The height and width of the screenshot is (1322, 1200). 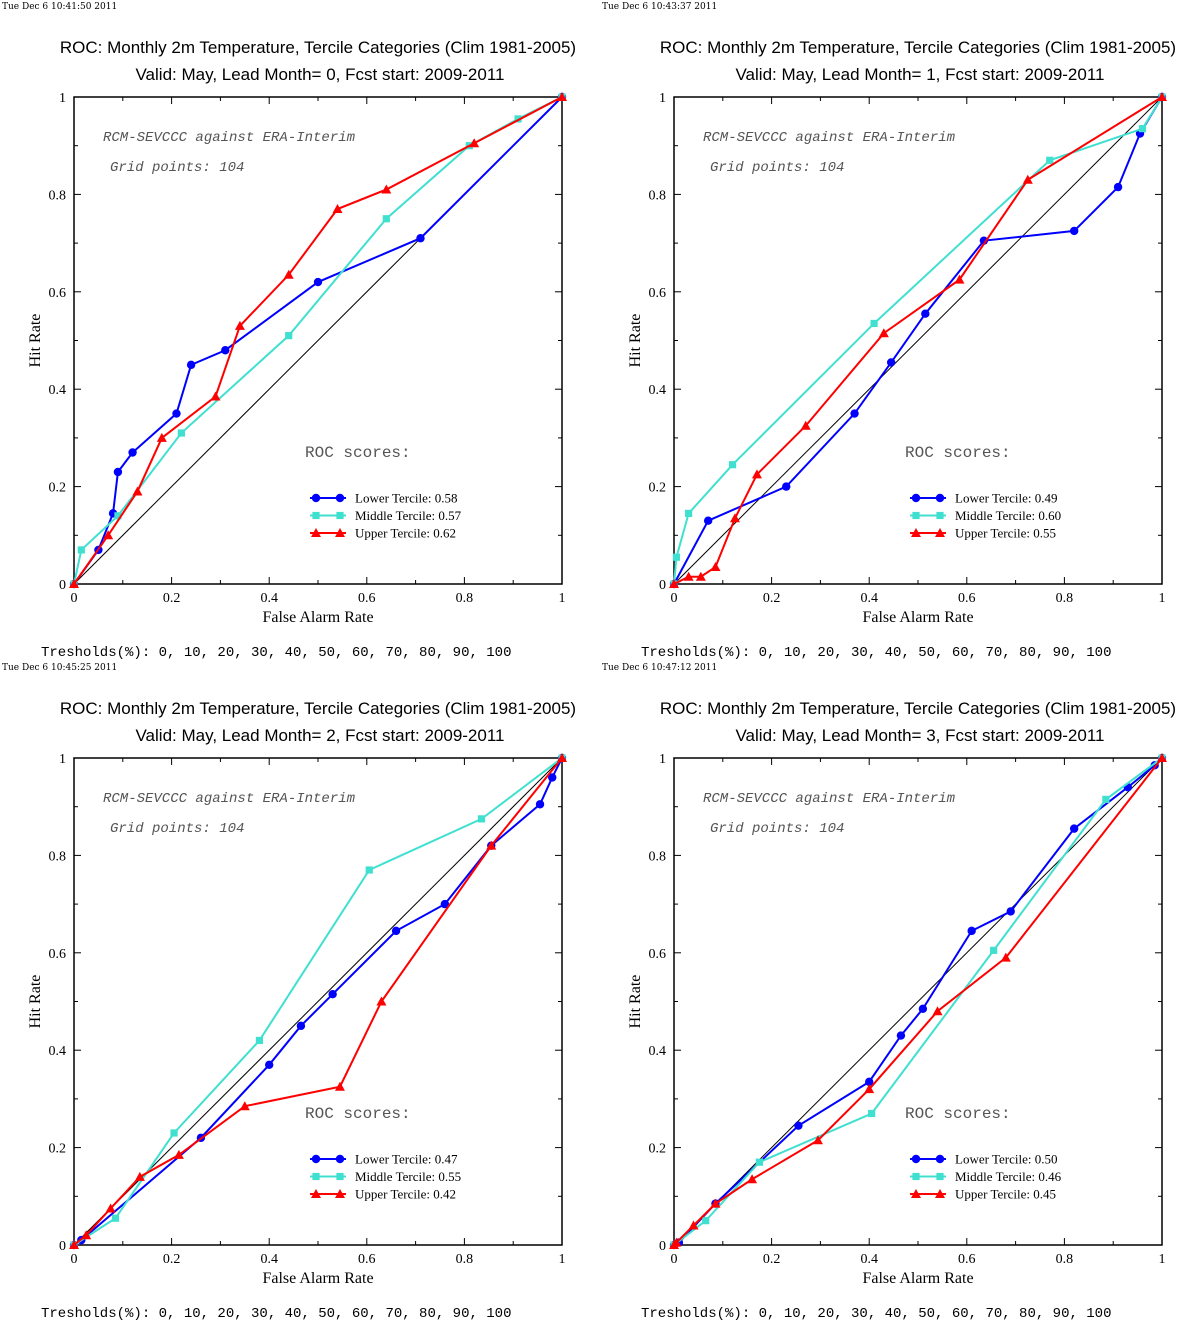 What do you see at coordinates (58, 1051) in the screenshot?
I see `y-tick-label: 0.4` at bounding box center [58, 1051].